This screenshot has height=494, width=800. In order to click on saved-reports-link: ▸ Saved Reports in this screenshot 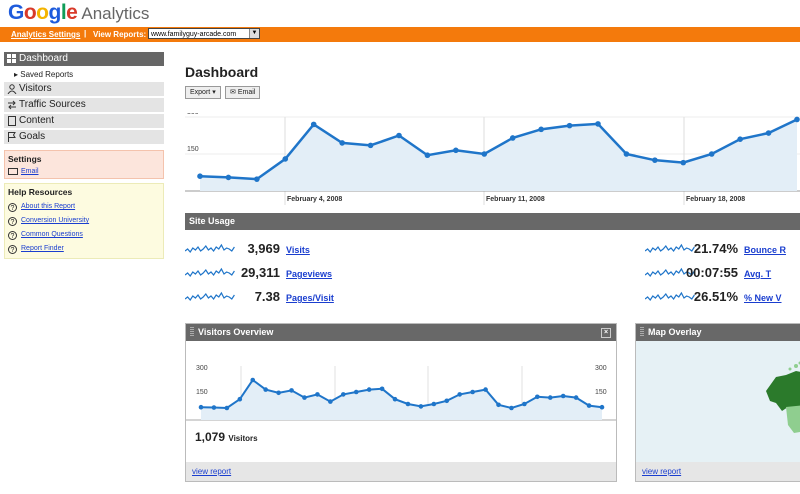, I will do `click(84, 75)`.